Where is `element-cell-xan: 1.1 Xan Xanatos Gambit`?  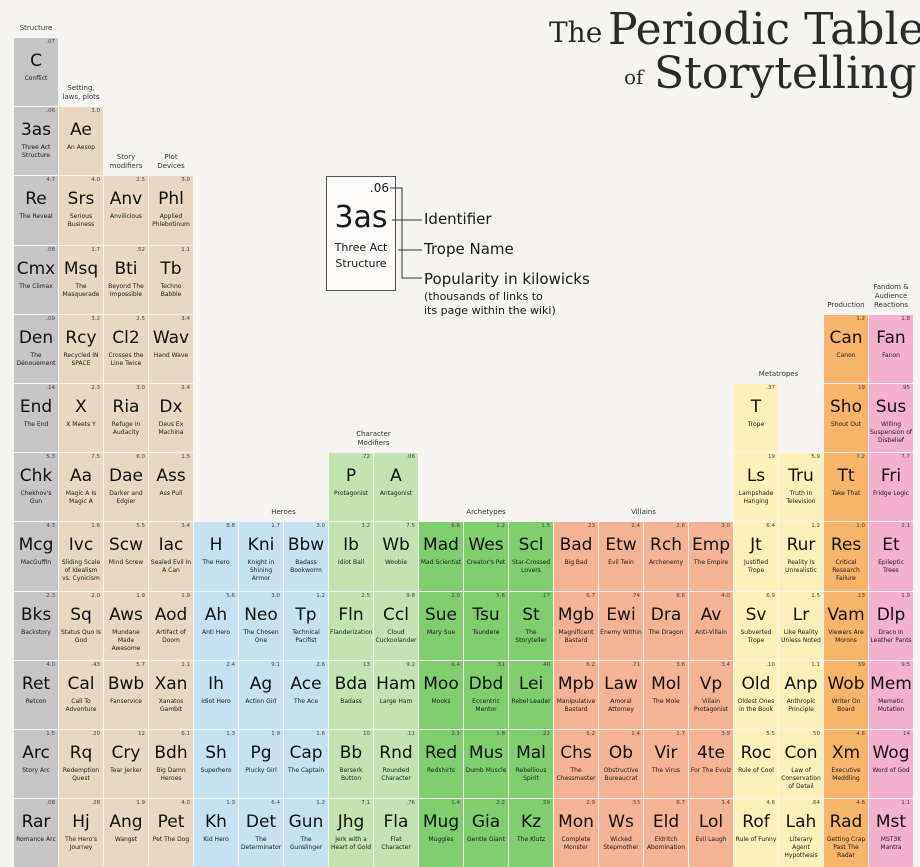 element-cell-xan: 1.1 Xan Xanatos Gambit is located at coordinates (171, 694).